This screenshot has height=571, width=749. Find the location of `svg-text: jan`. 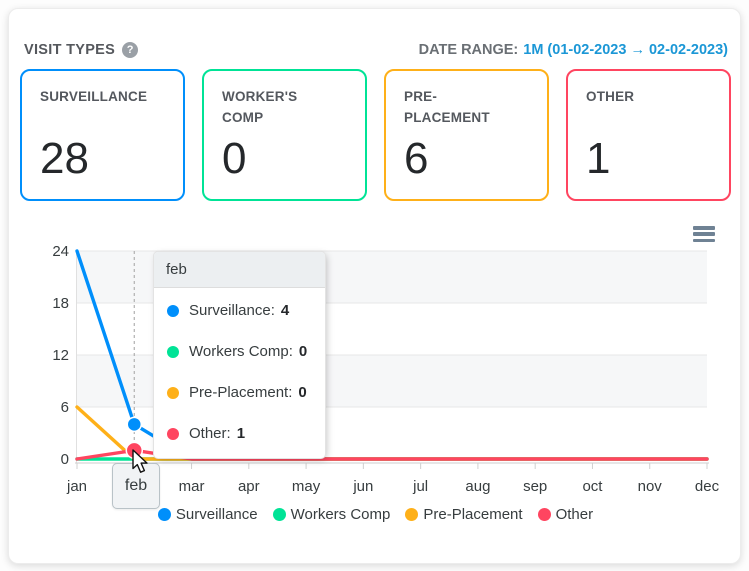

svg-text: jan is located at coordinates (76, 486).